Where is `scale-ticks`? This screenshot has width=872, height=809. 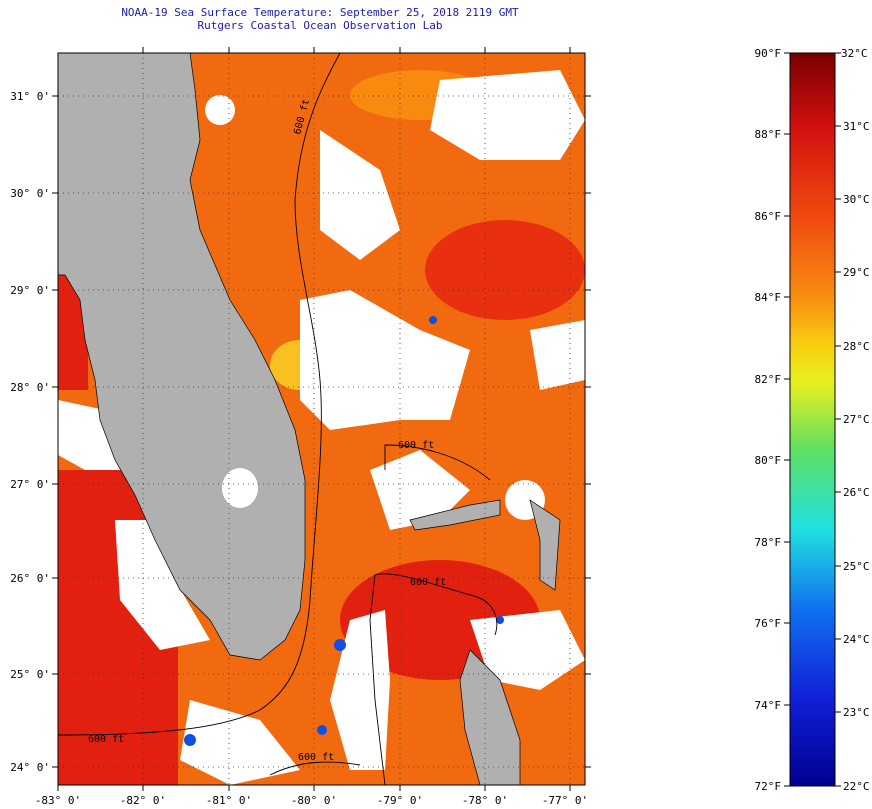 scale-ticks is located at coordinates (812, 419).